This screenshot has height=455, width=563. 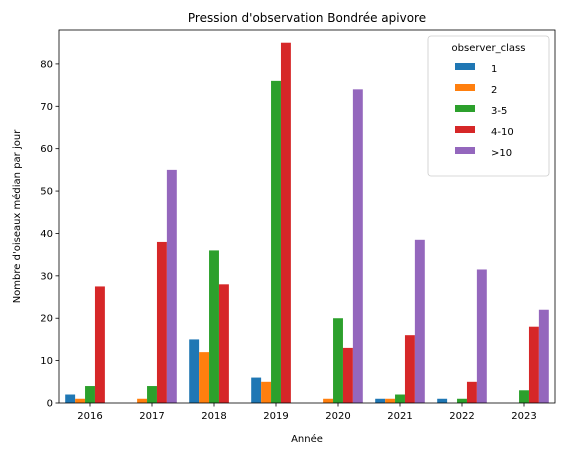 I want to click on bar-1-2021, so click(x=380, y=400).